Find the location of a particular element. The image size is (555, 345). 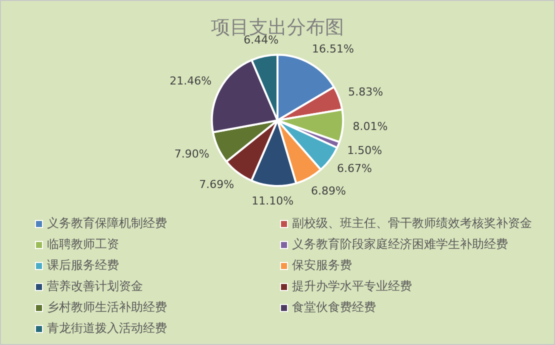

data-label: 6.89% is located at coordinates (328, 191).